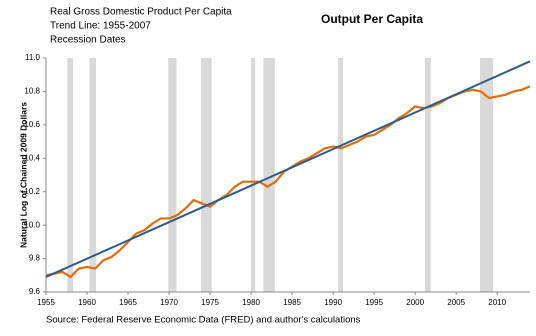 The height and width of the screenshot is (336, 536). I want to click on x-tick-label: 1990, so click(333, 302).